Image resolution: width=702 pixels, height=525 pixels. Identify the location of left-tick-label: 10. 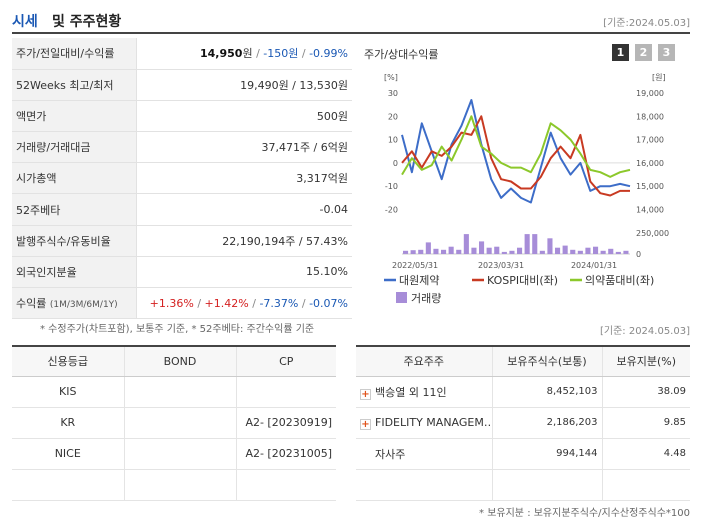
(393, 140).